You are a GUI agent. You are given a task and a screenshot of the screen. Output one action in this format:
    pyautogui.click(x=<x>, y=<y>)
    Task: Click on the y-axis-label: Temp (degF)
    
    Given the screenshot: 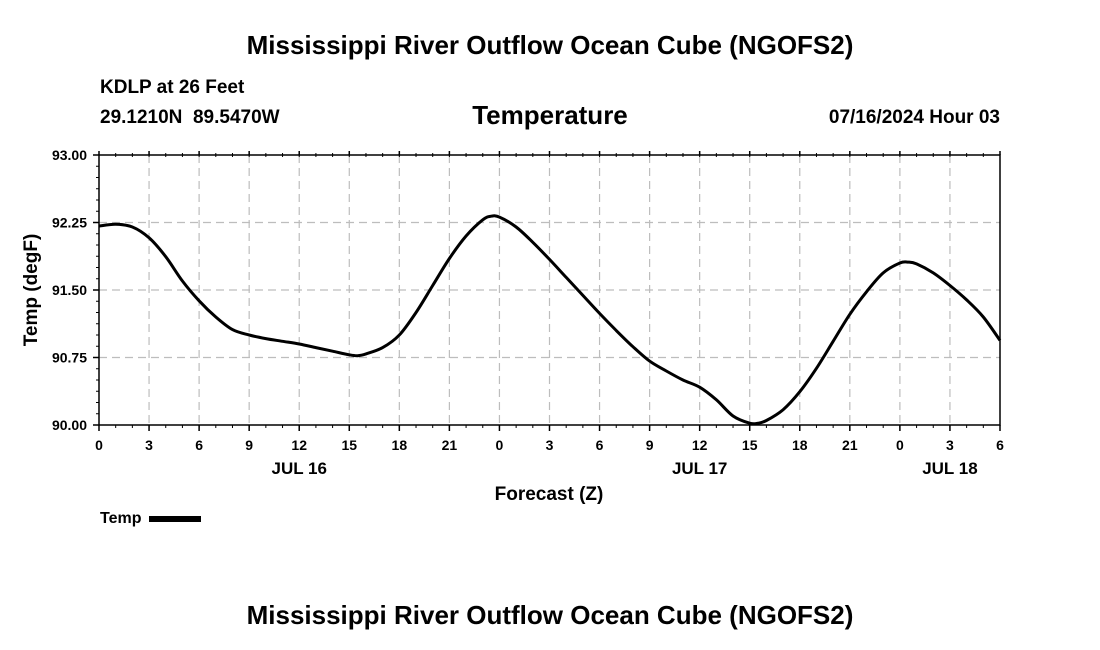 What is the action you would take?
    pyautogui.click(x=31, y=290)
    